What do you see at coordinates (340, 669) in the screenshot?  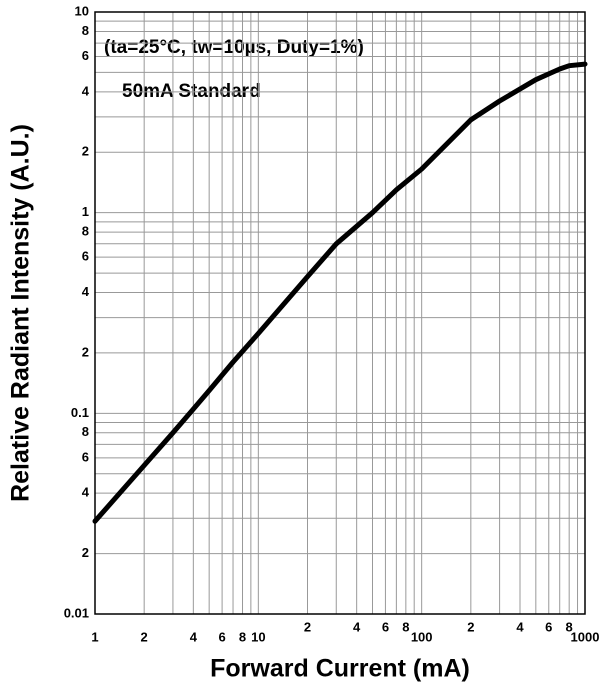 I see `x-axis-label: Forward Current (mA)` at bounding box center [340, 669].